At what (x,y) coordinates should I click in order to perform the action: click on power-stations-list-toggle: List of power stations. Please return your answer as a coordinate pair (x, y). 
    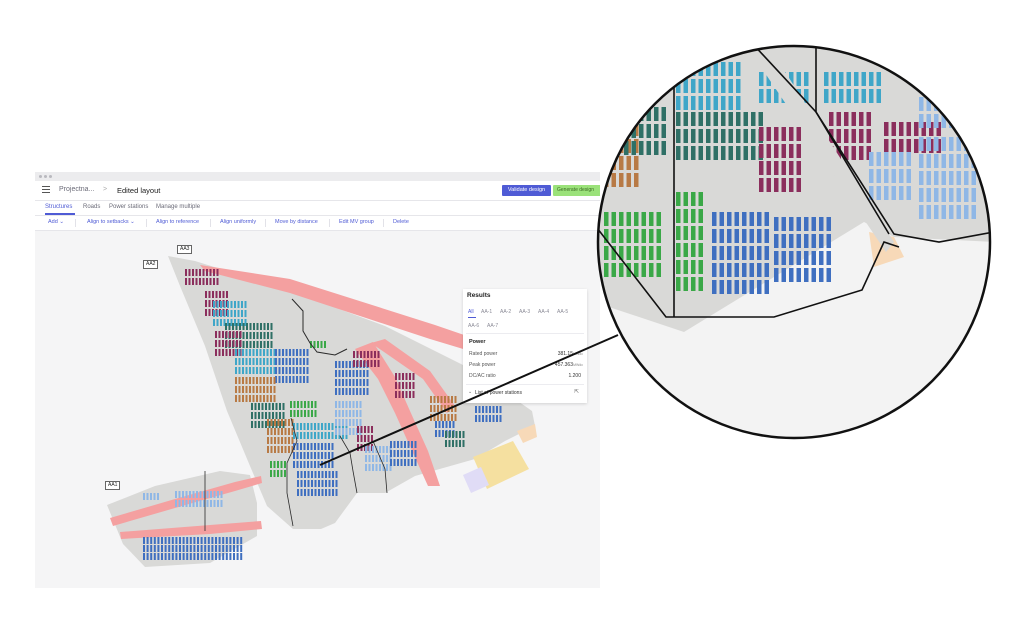
    Looking at the image, I should click on (498, 393).